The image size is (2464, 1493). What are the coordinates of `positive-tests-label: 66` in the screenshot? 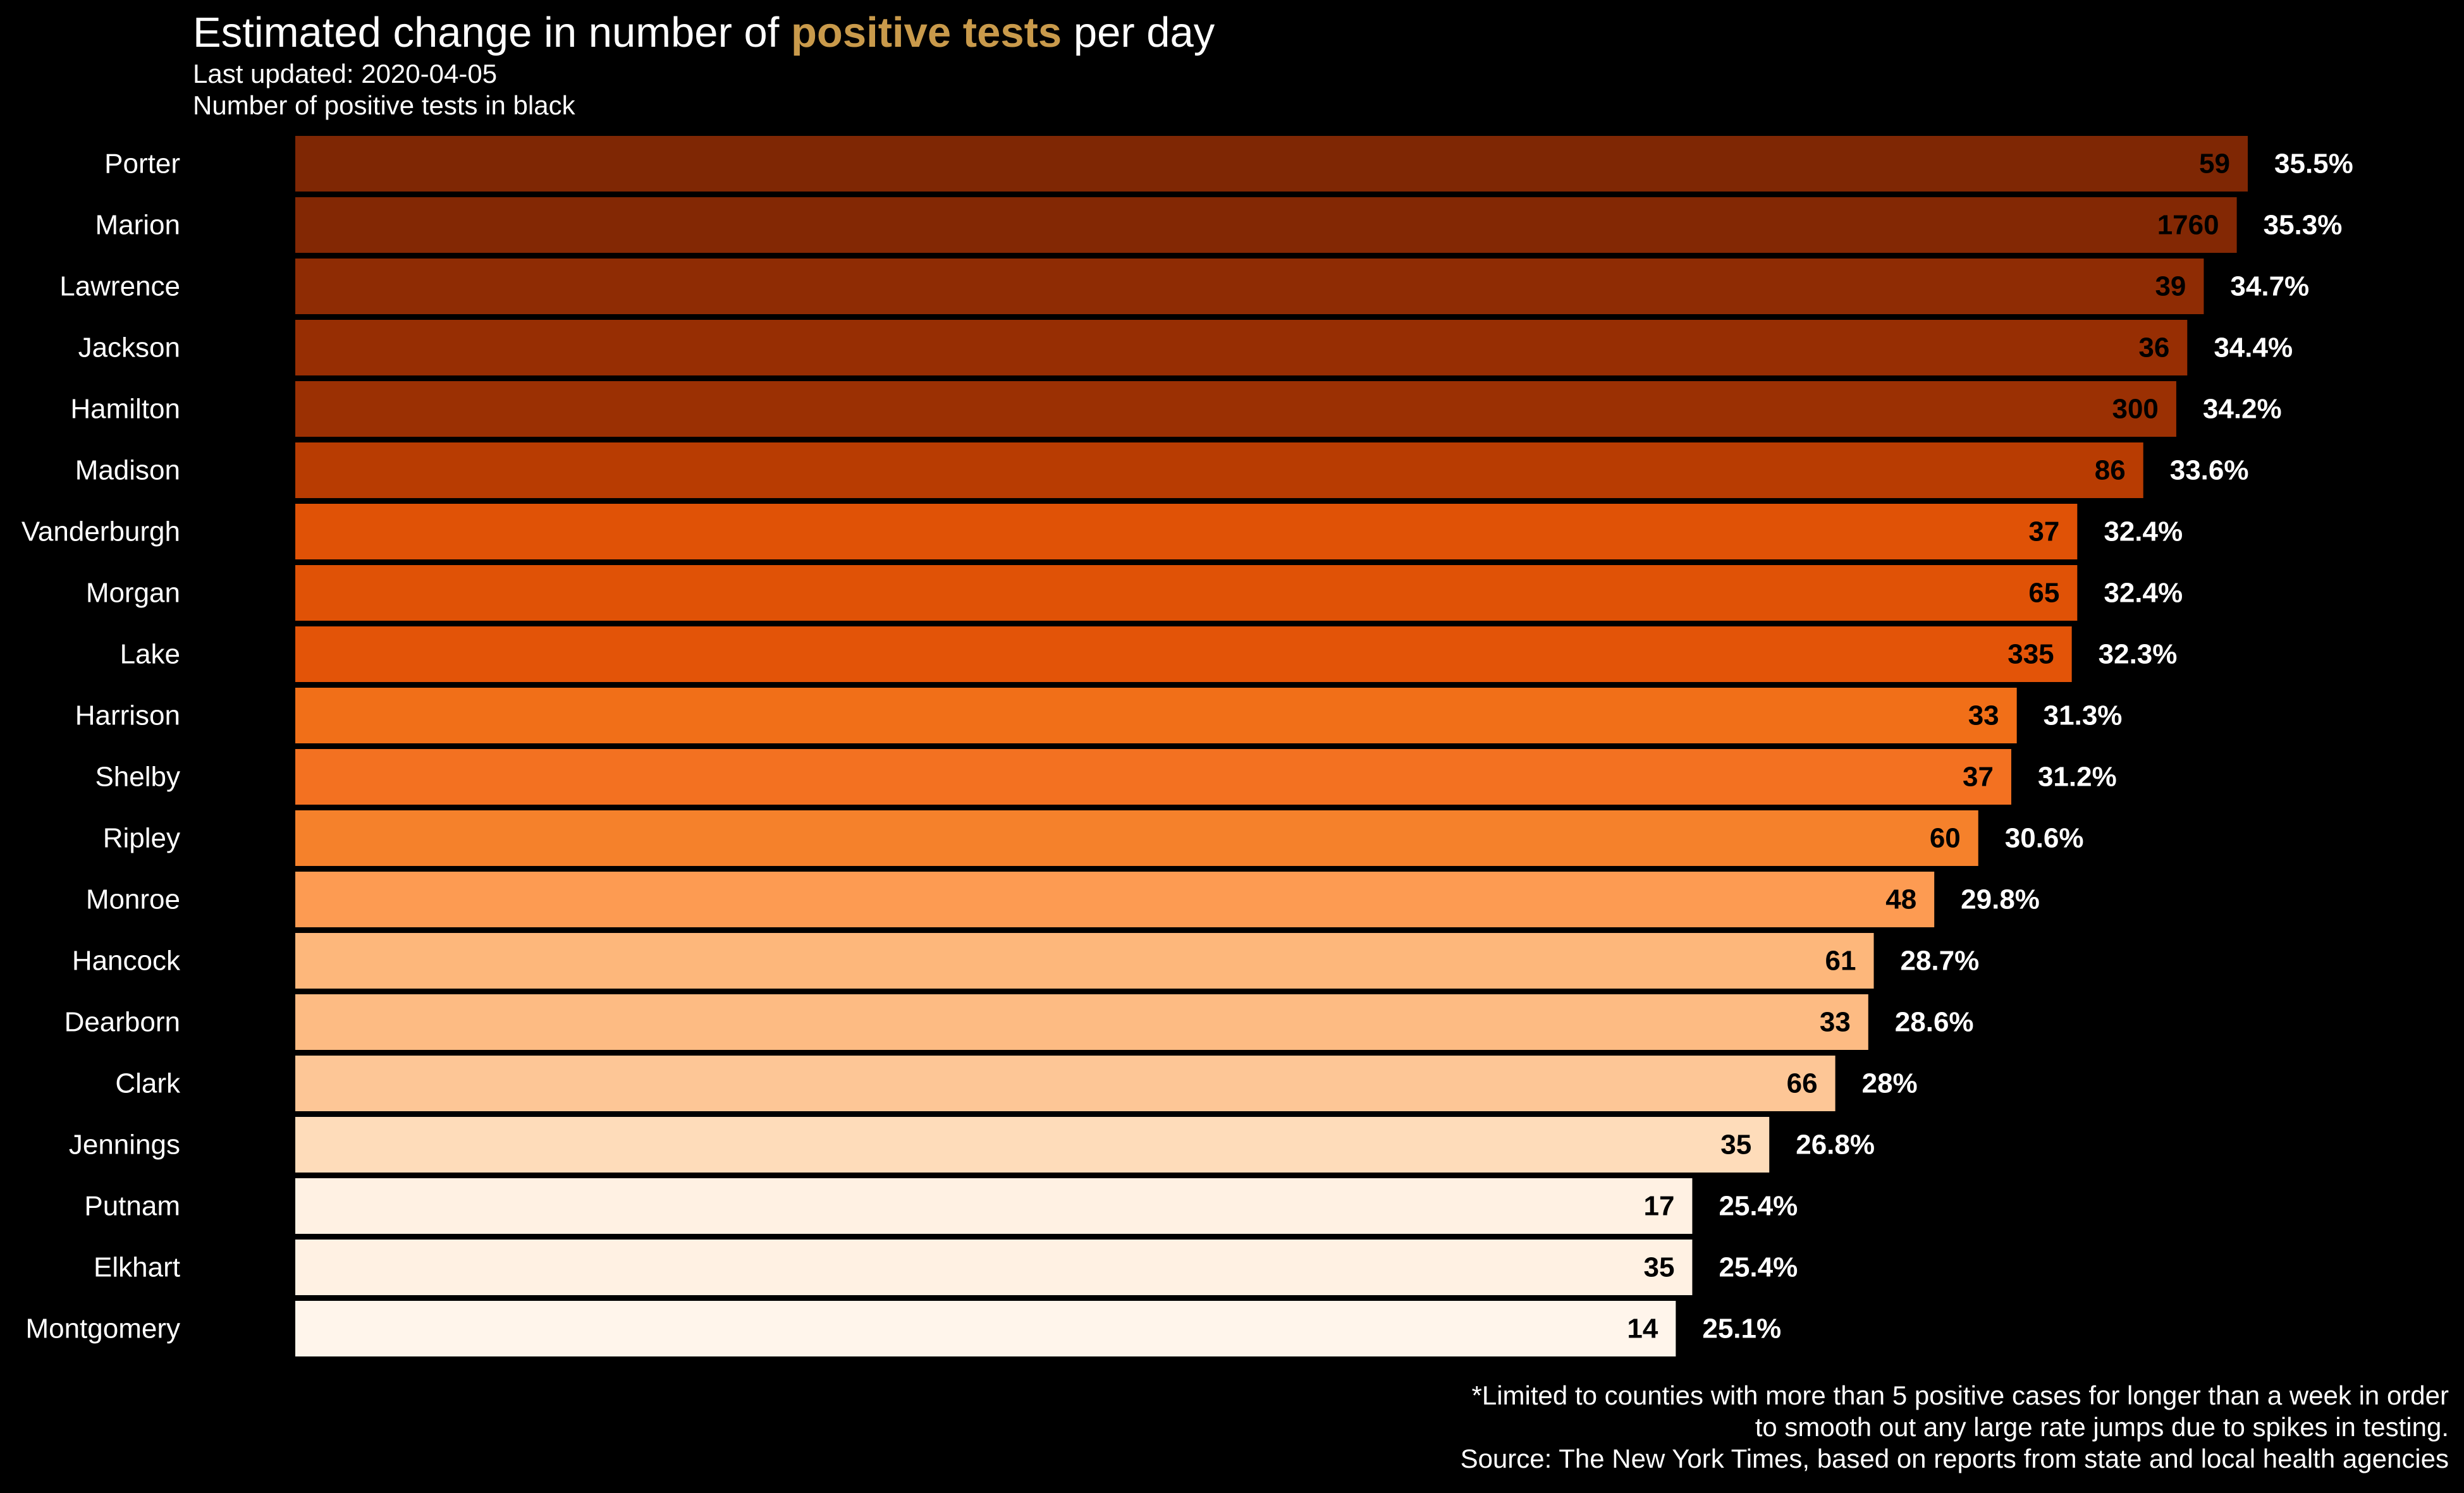 It's located at (1802, 1083).